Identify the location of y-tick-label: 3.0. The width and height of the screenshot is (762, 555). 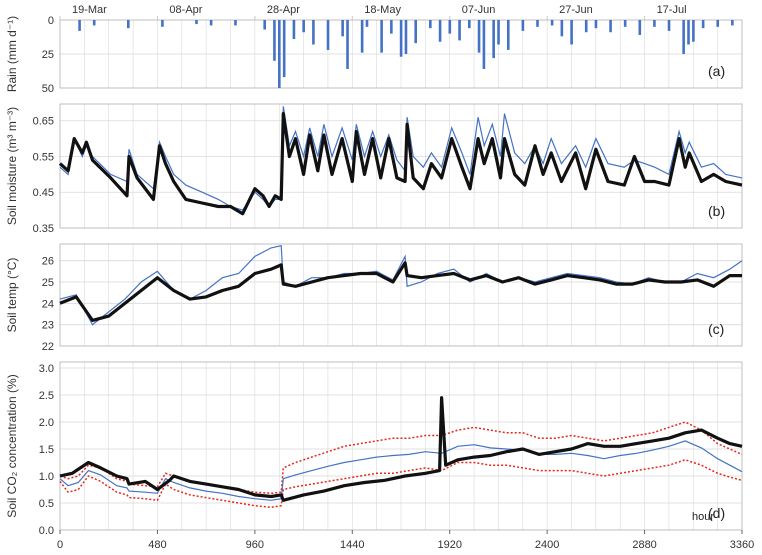
(46, 369).